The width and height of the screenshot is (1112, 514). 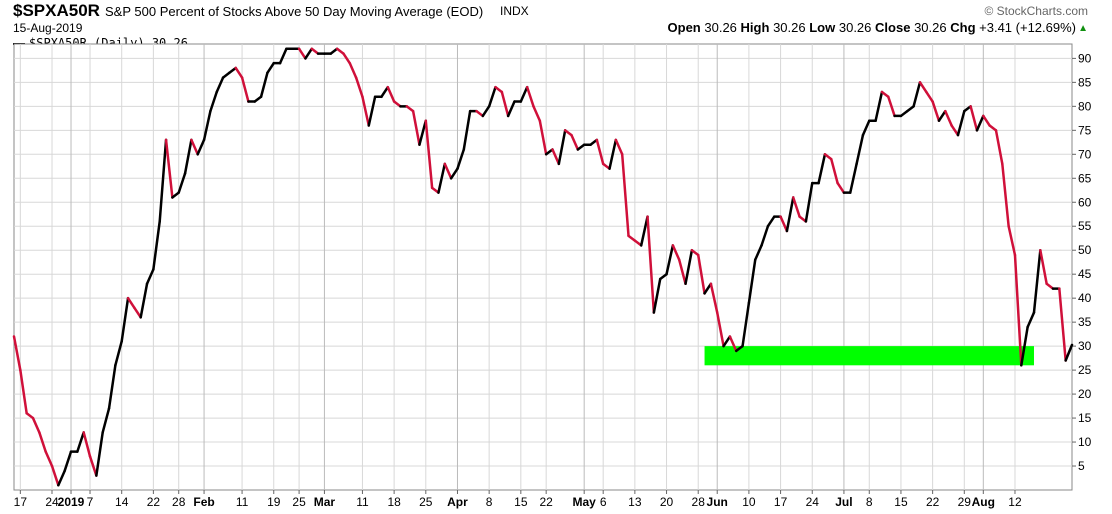 I want to click on y-tick-label: 60, so click(x=1085, y=202).